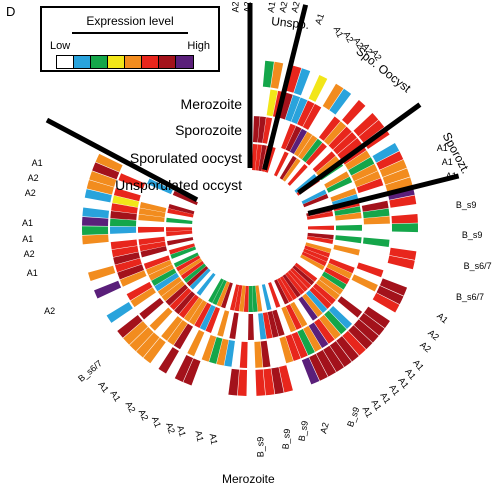  Describe the element at coordinates (248, 479) in the screenshot. I see `sector-label-merozoite: Merozoite` at that location.